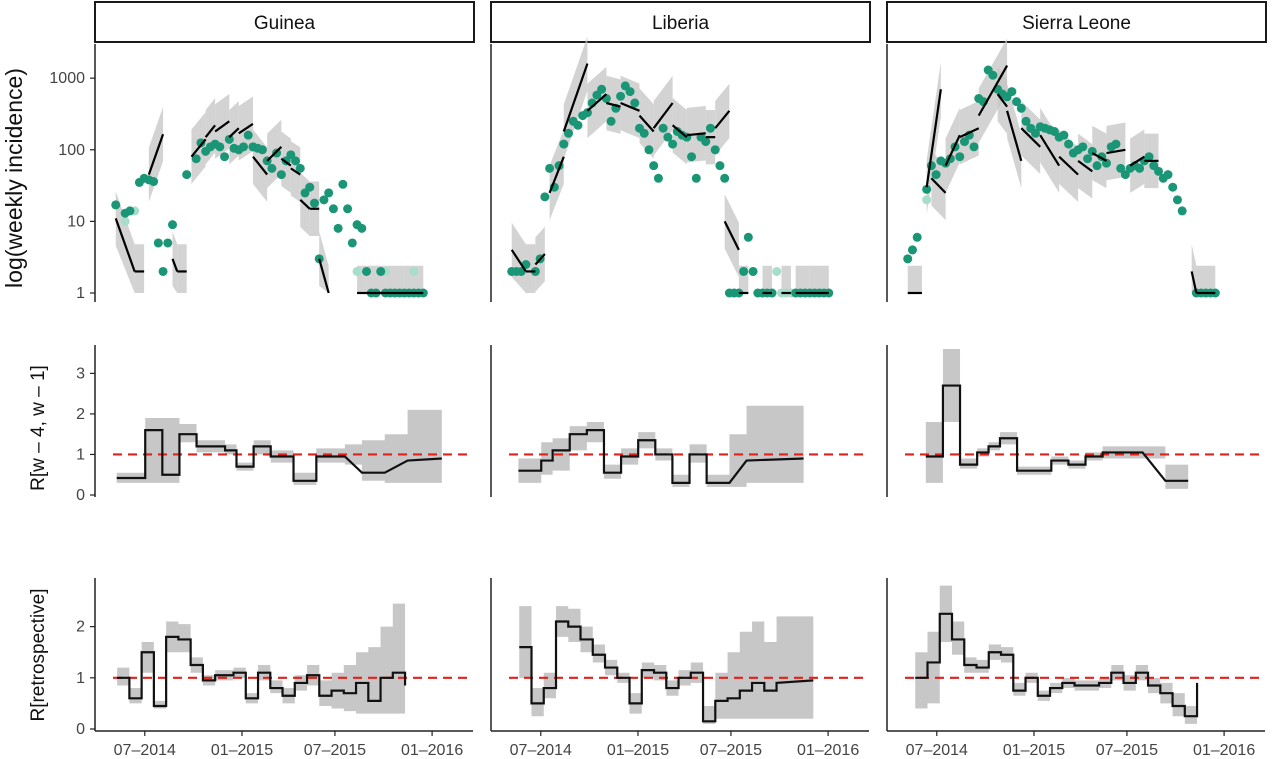 The image size is (1280, 759). What do you see at coordinates (71, 150) in the screenshot?
I see `y-tick-label: 100` at bounding box center [71, 150].